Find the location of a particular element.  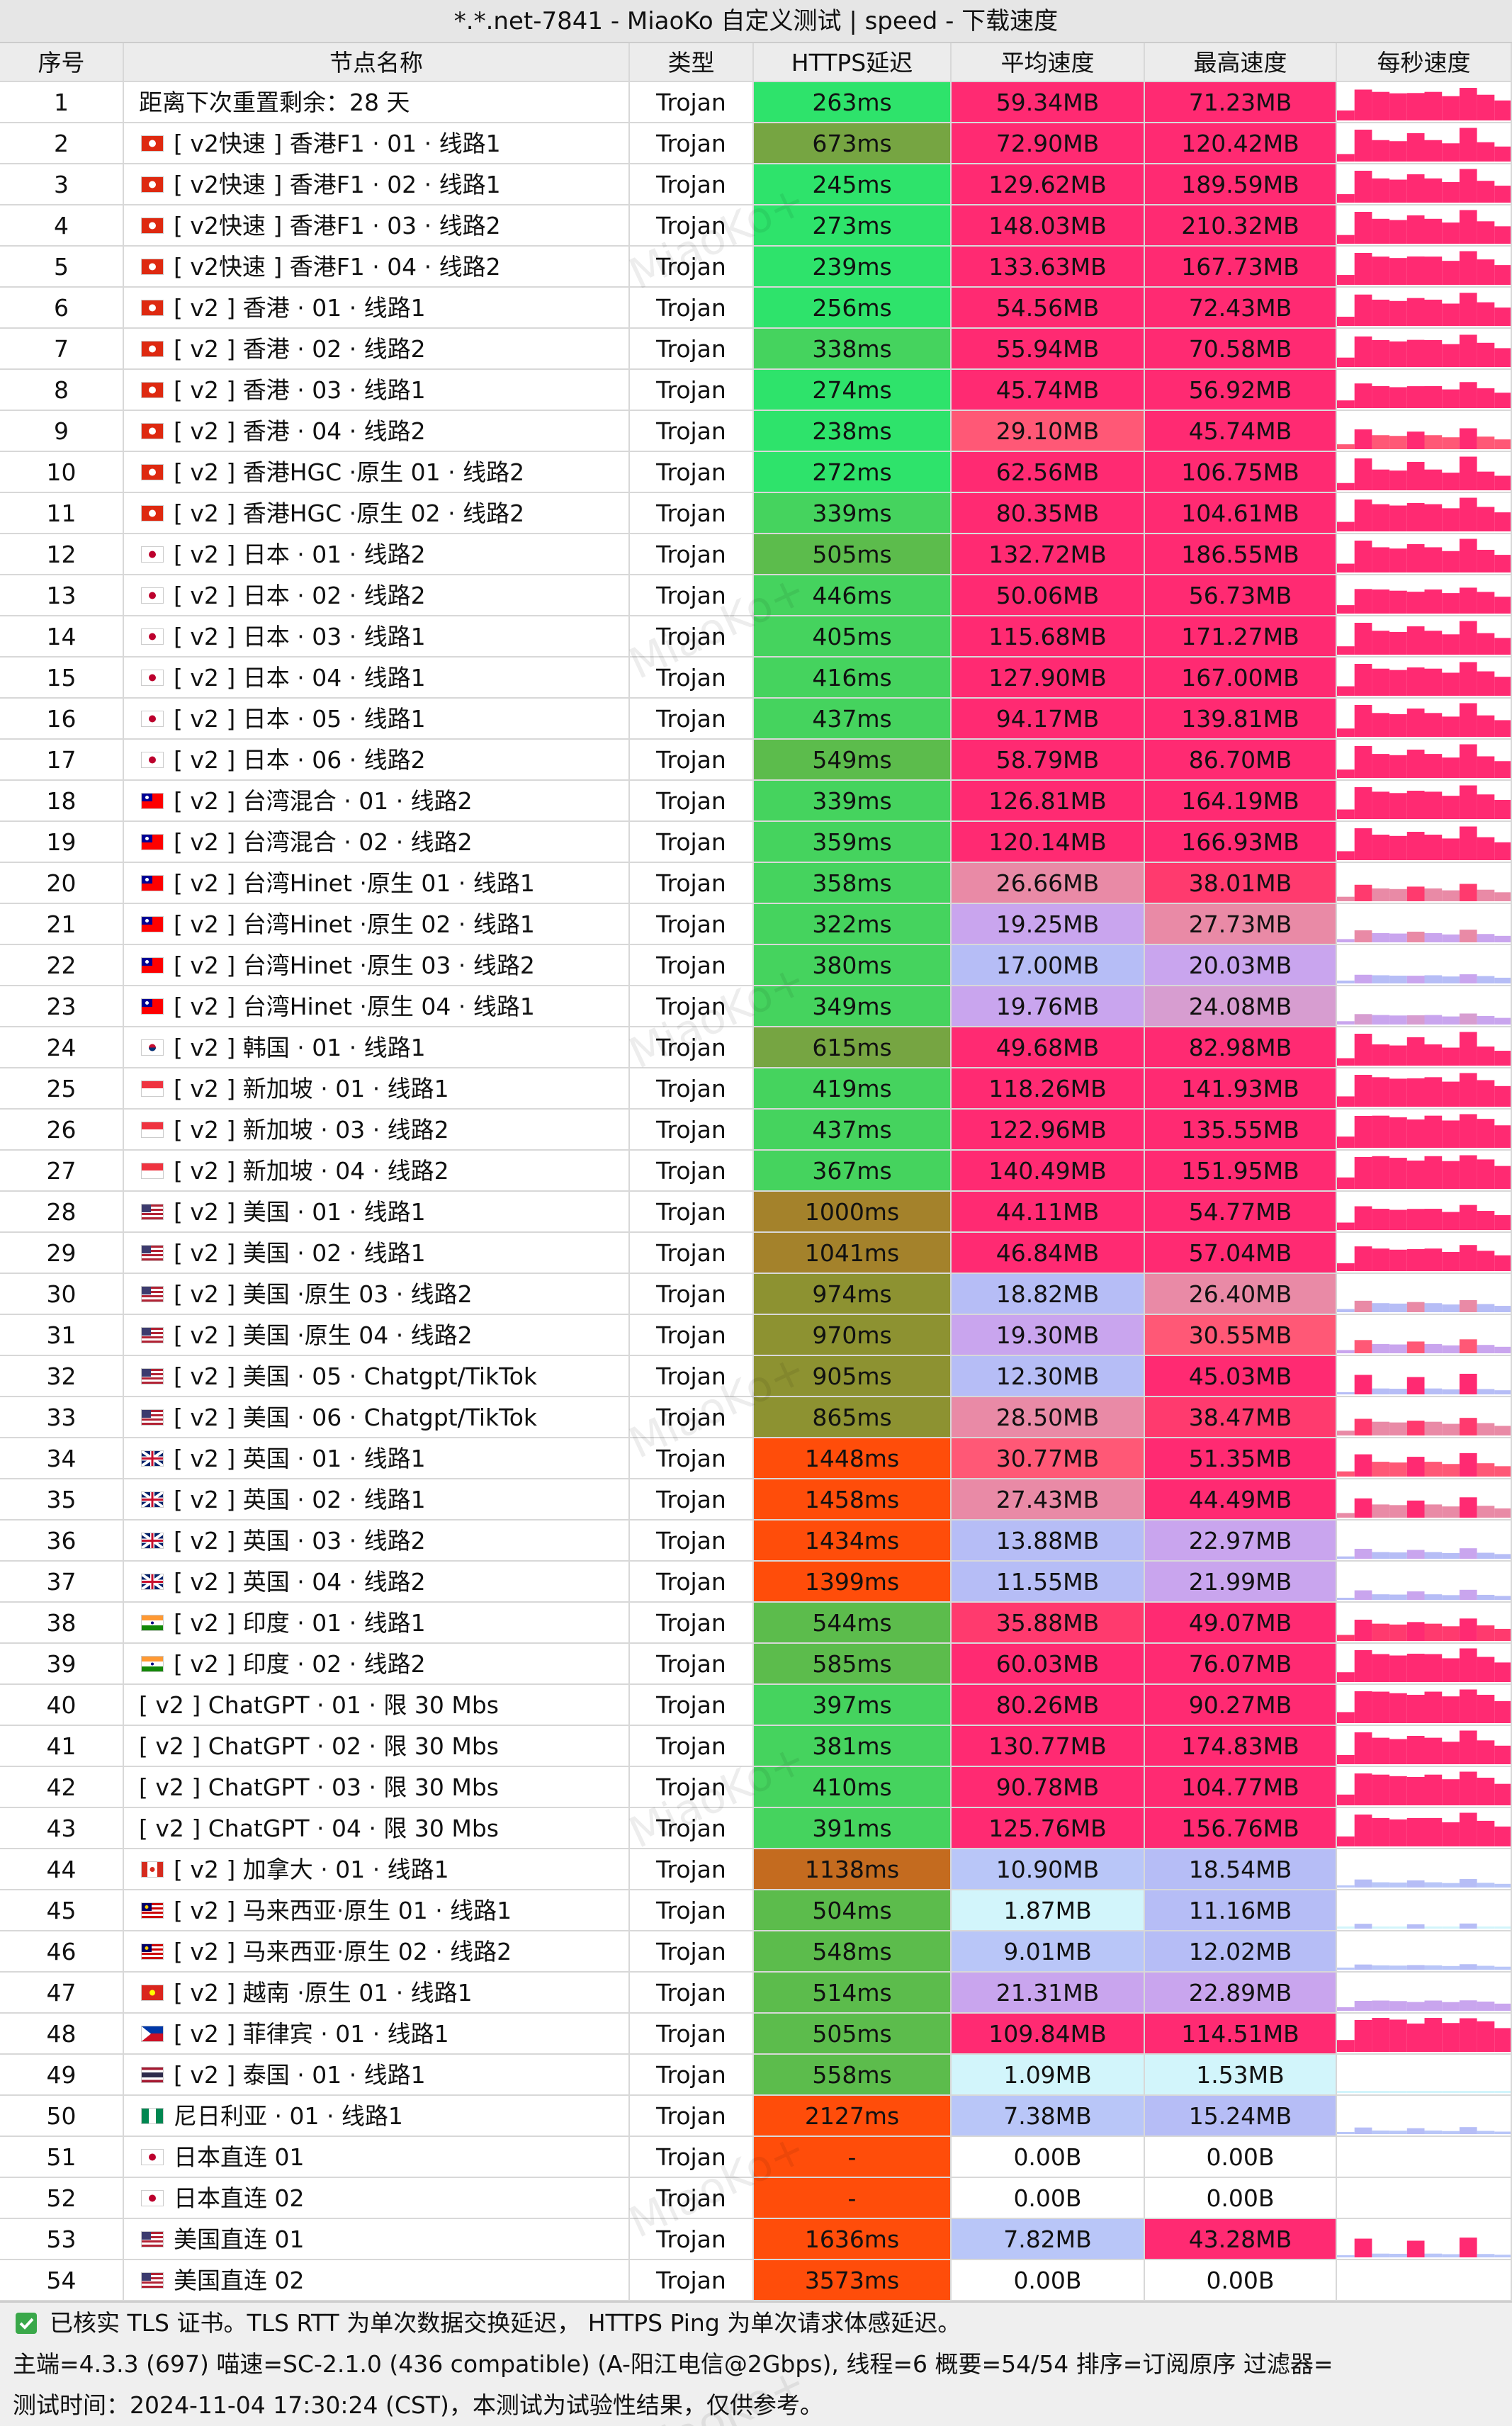

https-latency: 1041ms is located at coordinates (853, 1253).